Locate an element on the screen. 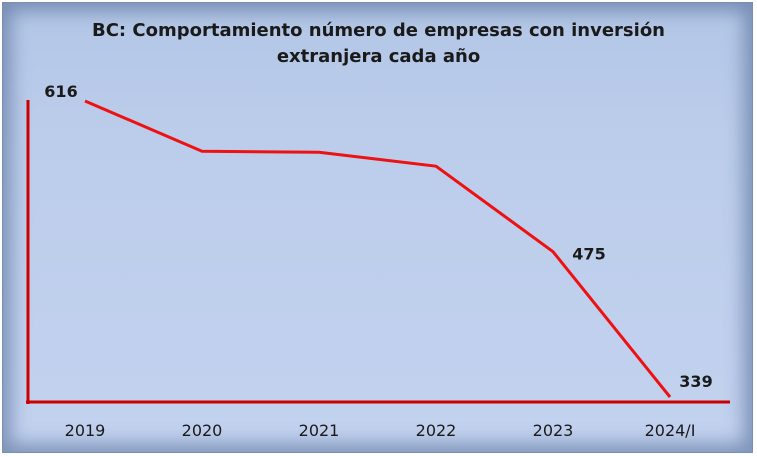 This screenshot has width=757, height=457. data-label: 339 is located at coordinates (695, 381).